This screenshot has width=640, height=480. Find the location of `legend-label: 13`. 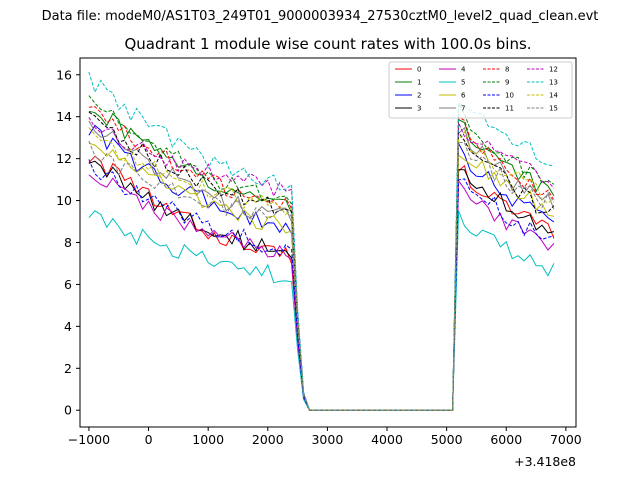

legend-label: 13 is located at coordinates (553, 83).